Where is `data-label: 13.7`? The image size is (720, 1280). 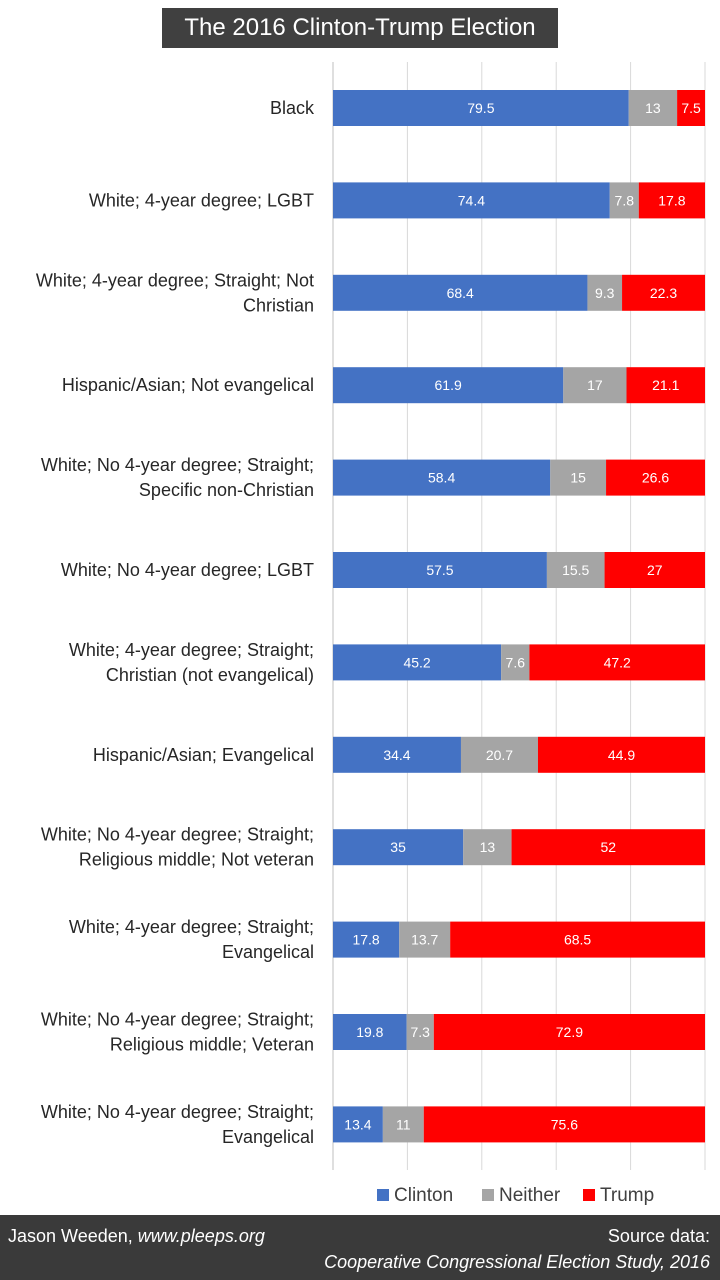 data-label: 13.7 is located at coordinates (424, 940).